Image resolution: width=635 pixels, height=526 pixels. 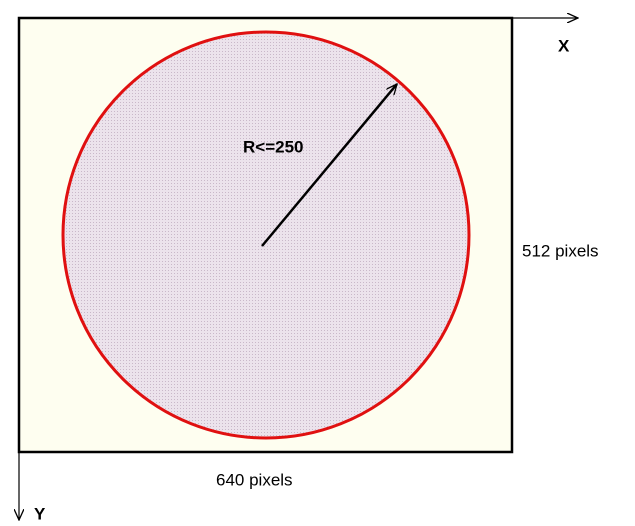 What do you see at coordinates (564, 45) in the screenshot?
I see `x-axis-label: X` at bounding box center [564, 45].